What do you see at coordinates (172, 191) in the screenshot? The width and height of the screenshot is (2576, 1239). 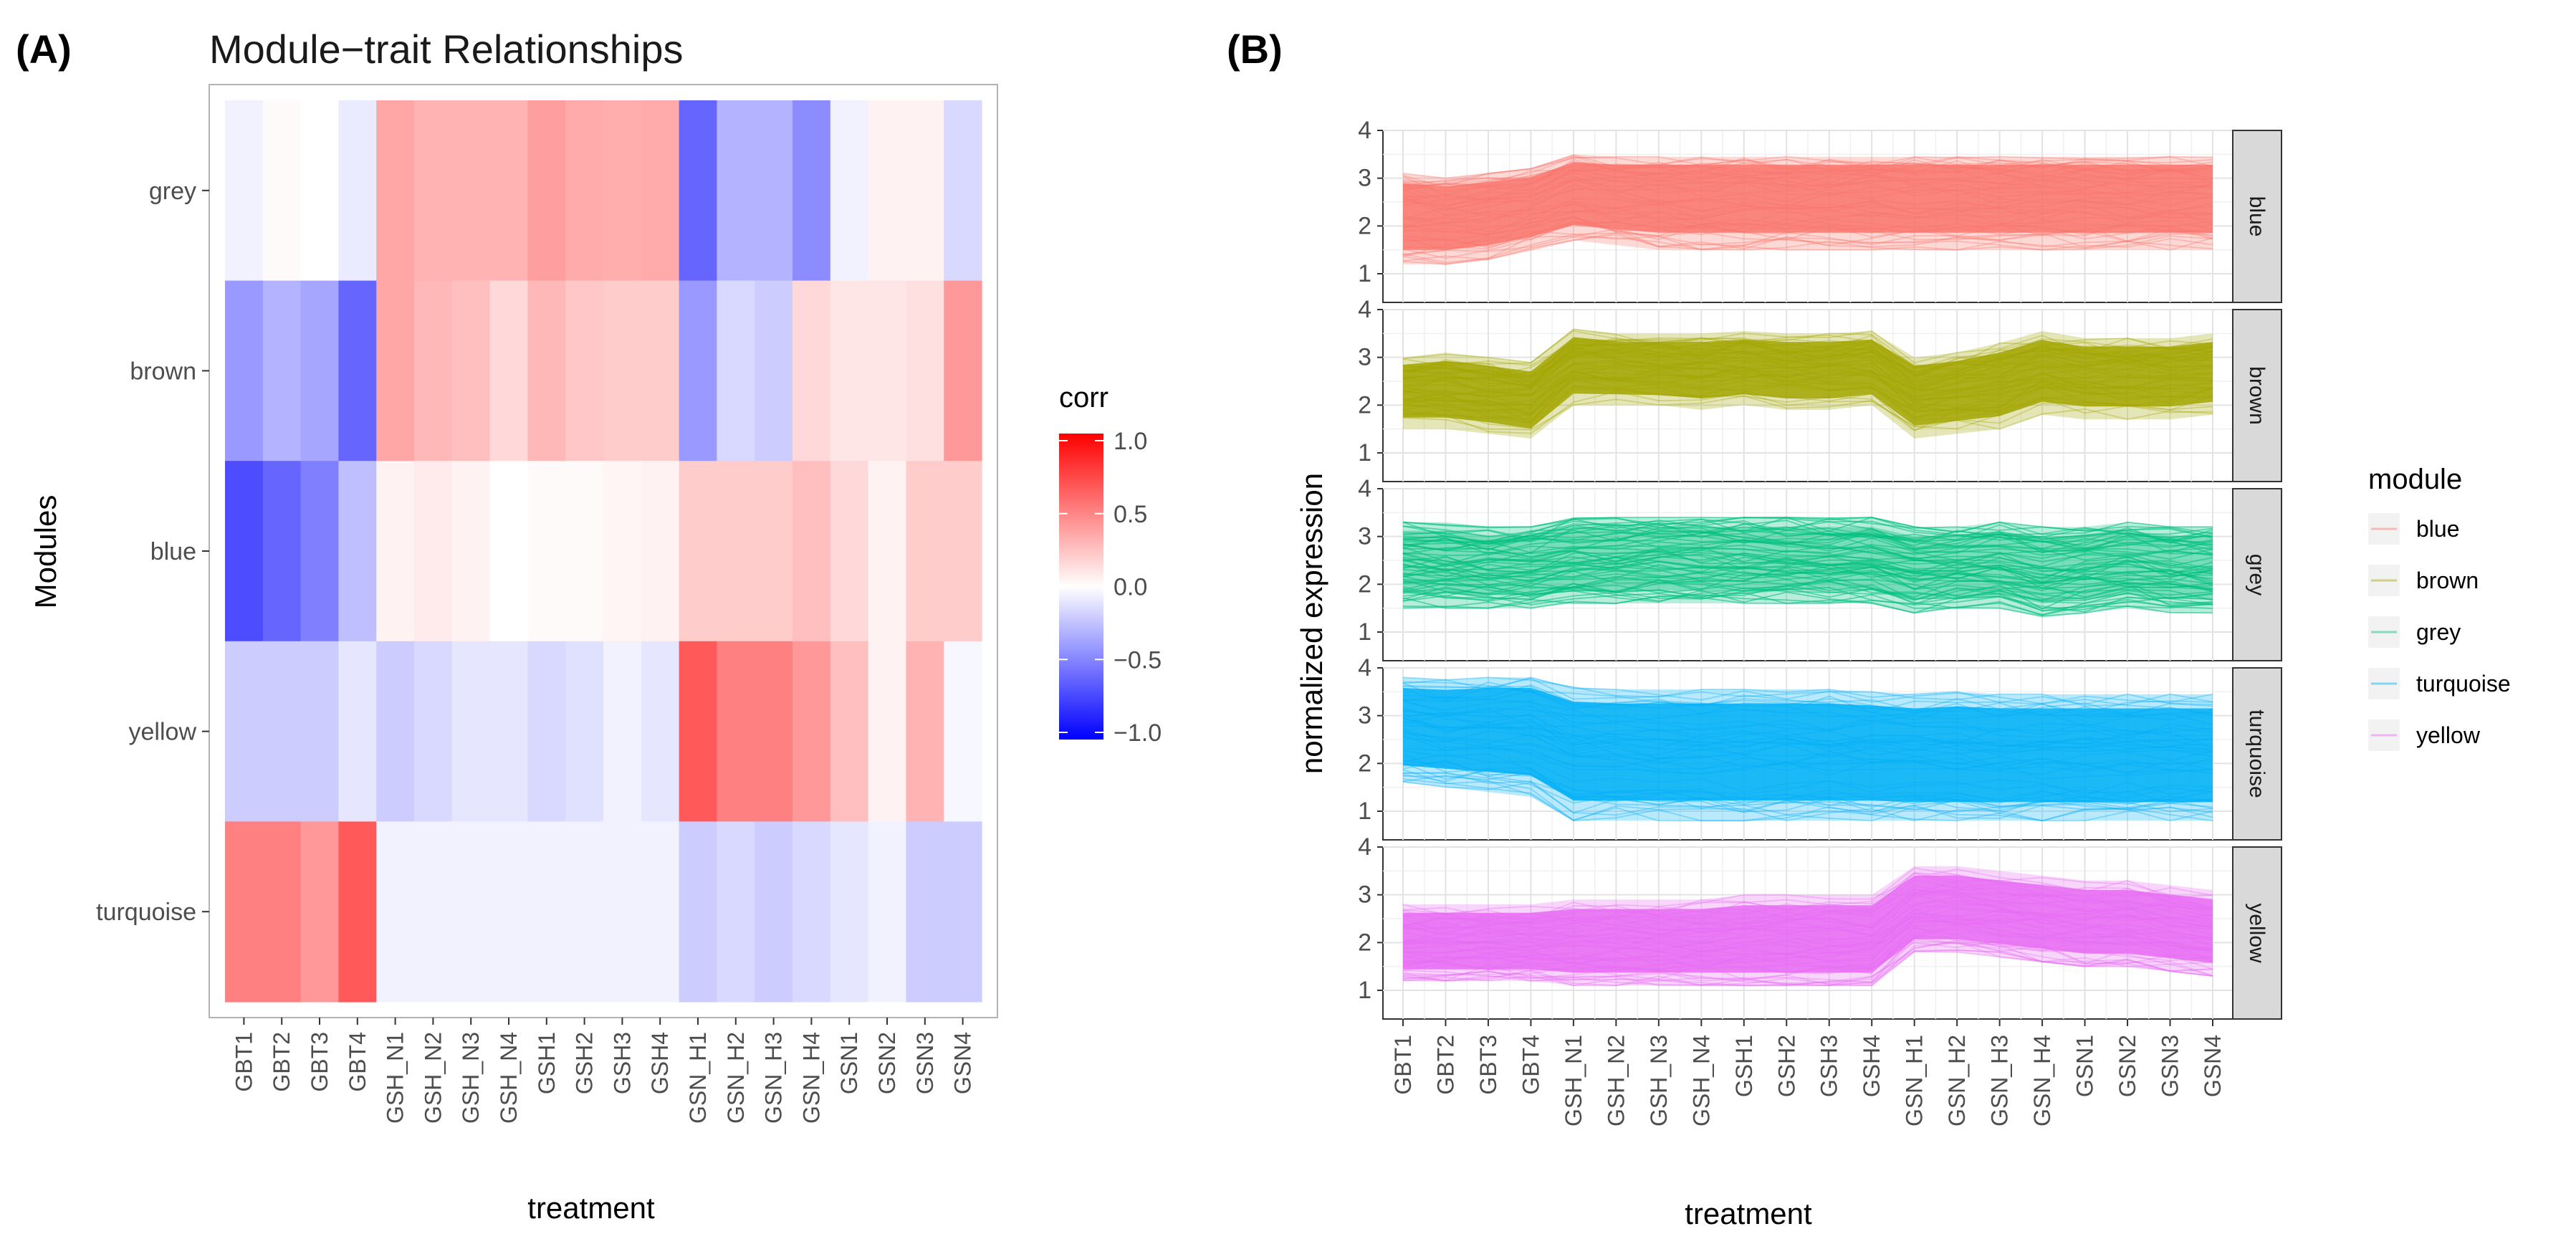 I see `heatmap-y-tick-label: grey` at bounding box center [172, 191].